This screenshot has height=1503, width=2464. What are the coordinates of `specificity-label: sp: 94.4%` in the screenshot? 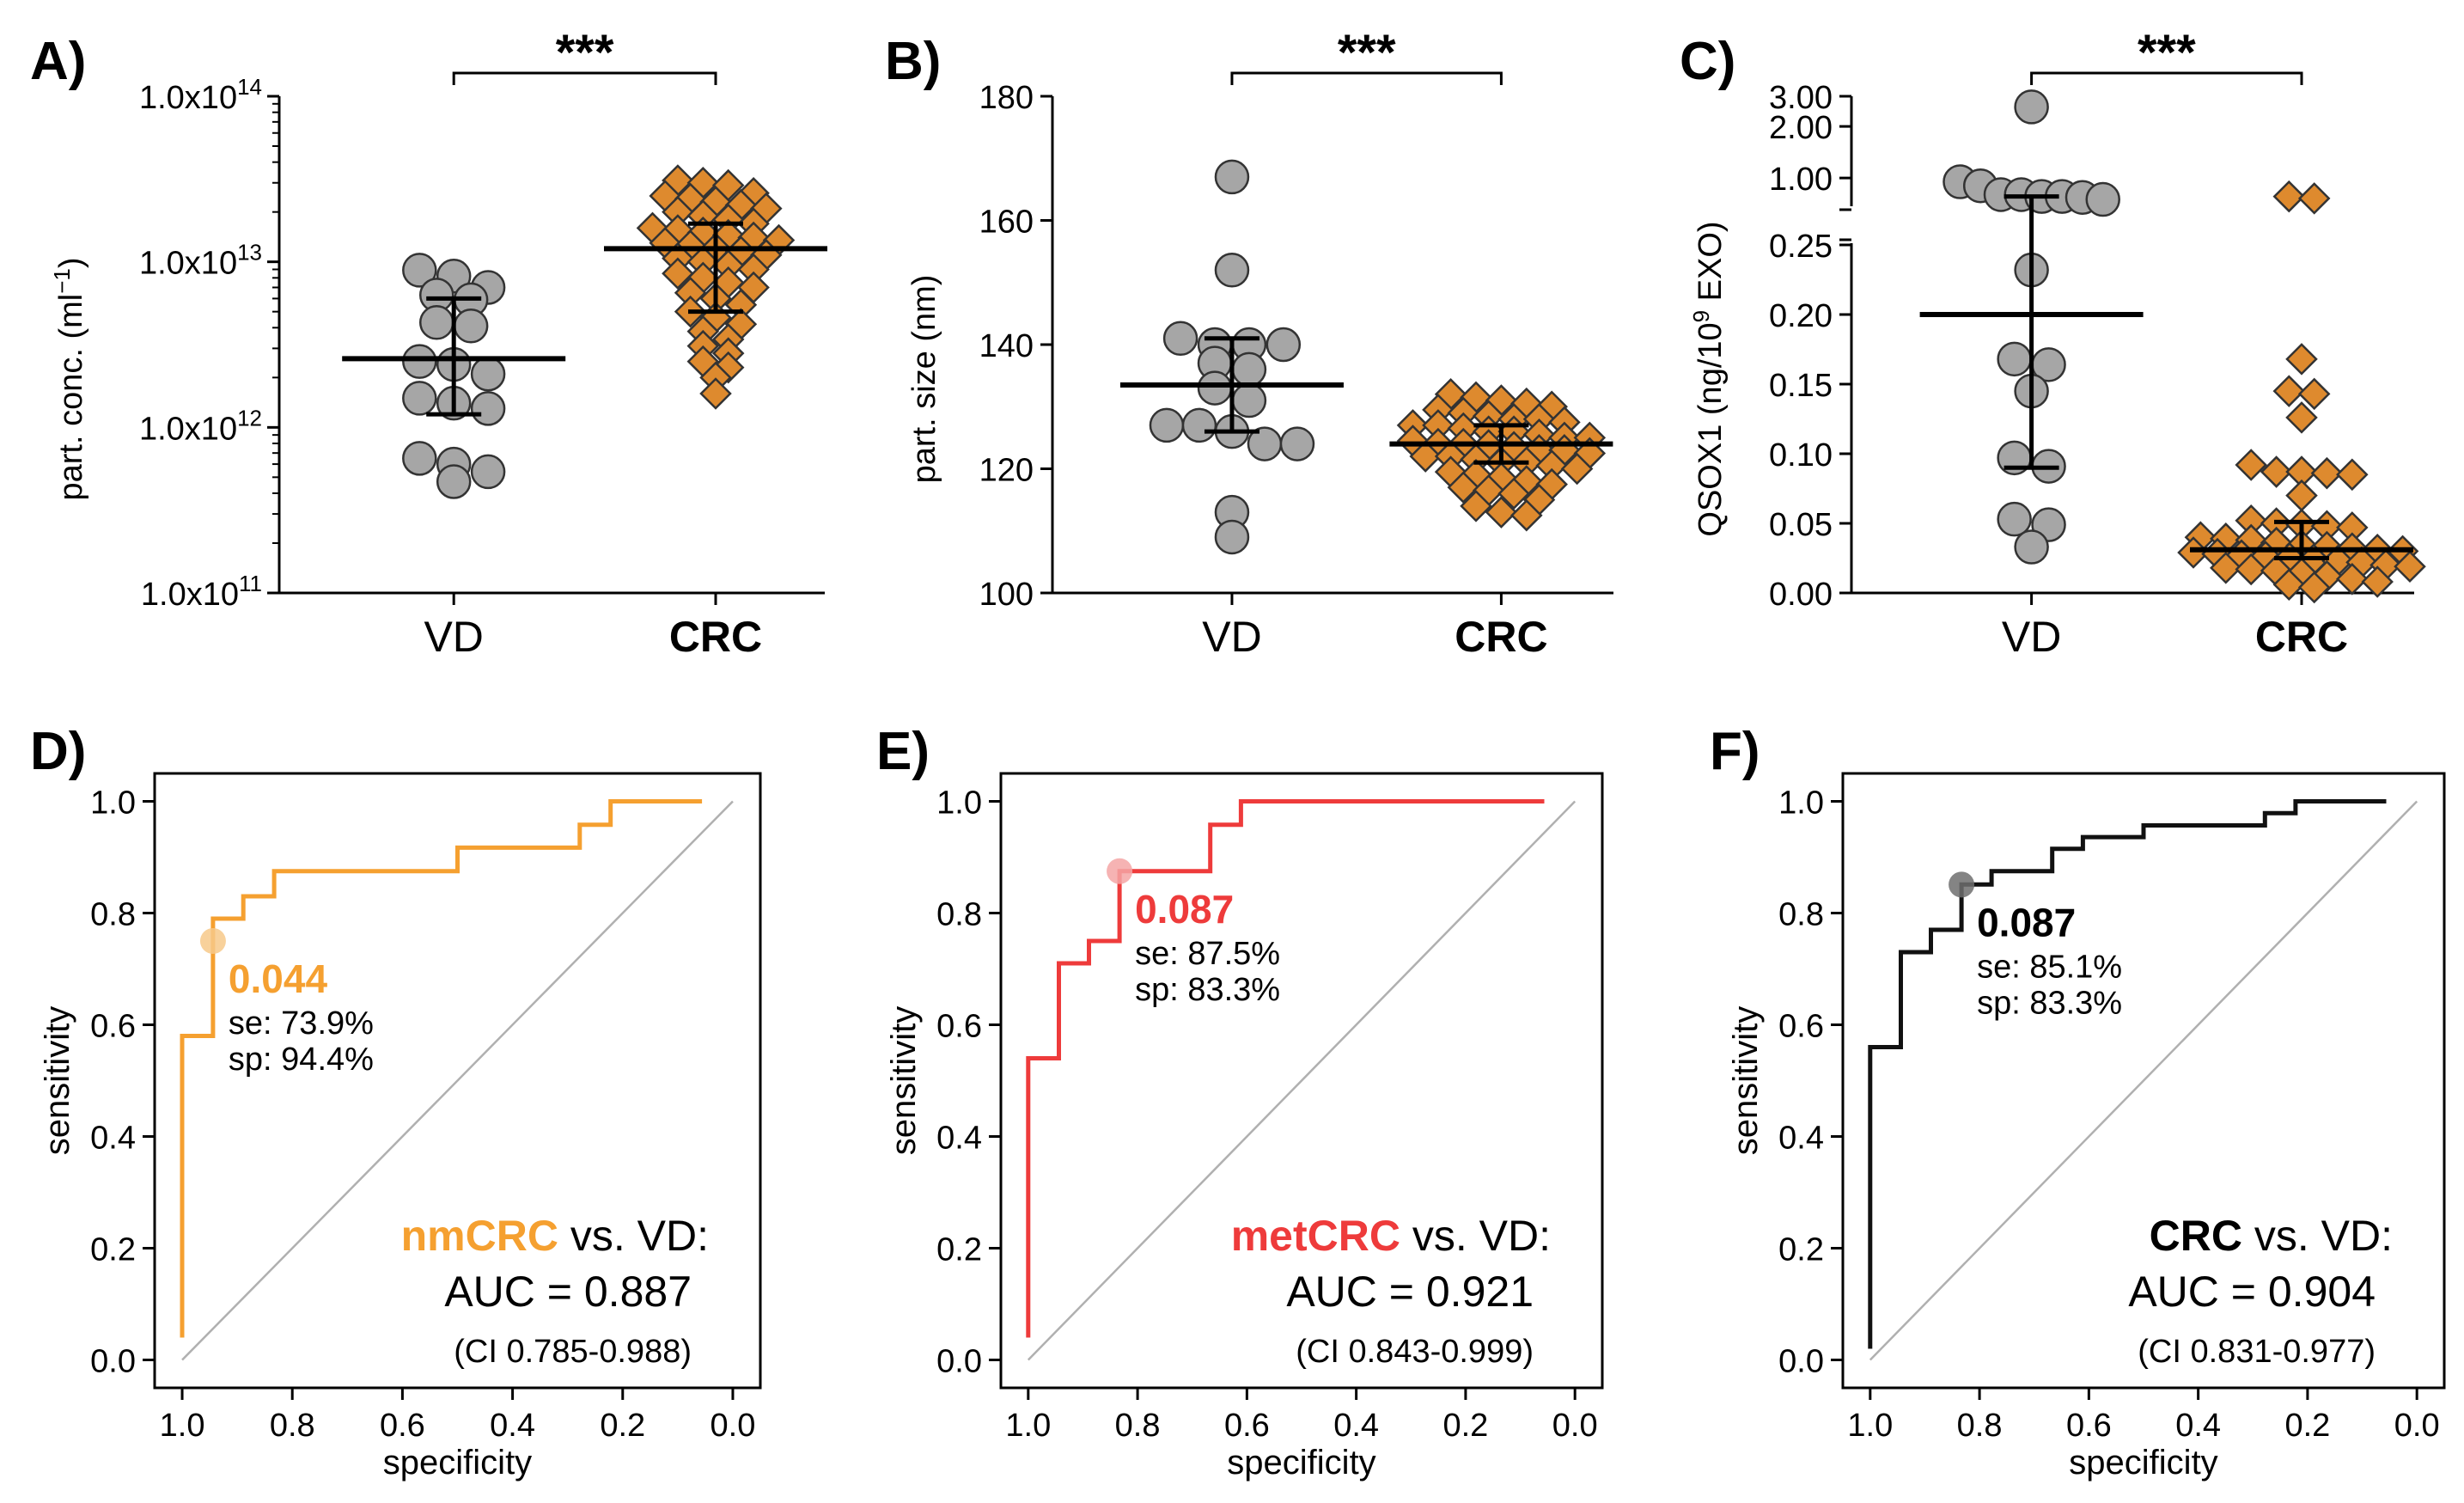 It's located at (301, 1060).